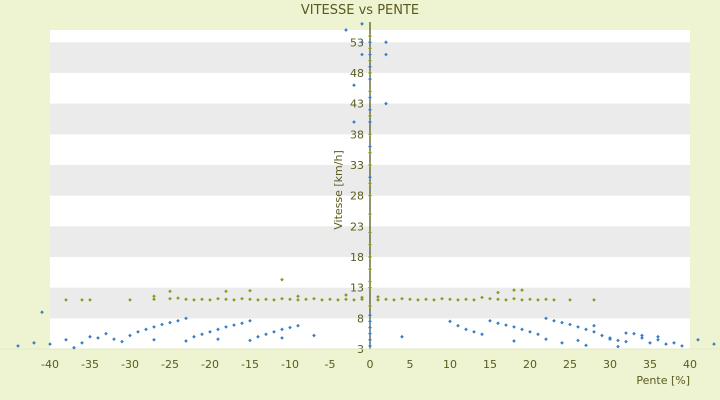  I want to click on x-tick-label: 20, so click(530, 364).